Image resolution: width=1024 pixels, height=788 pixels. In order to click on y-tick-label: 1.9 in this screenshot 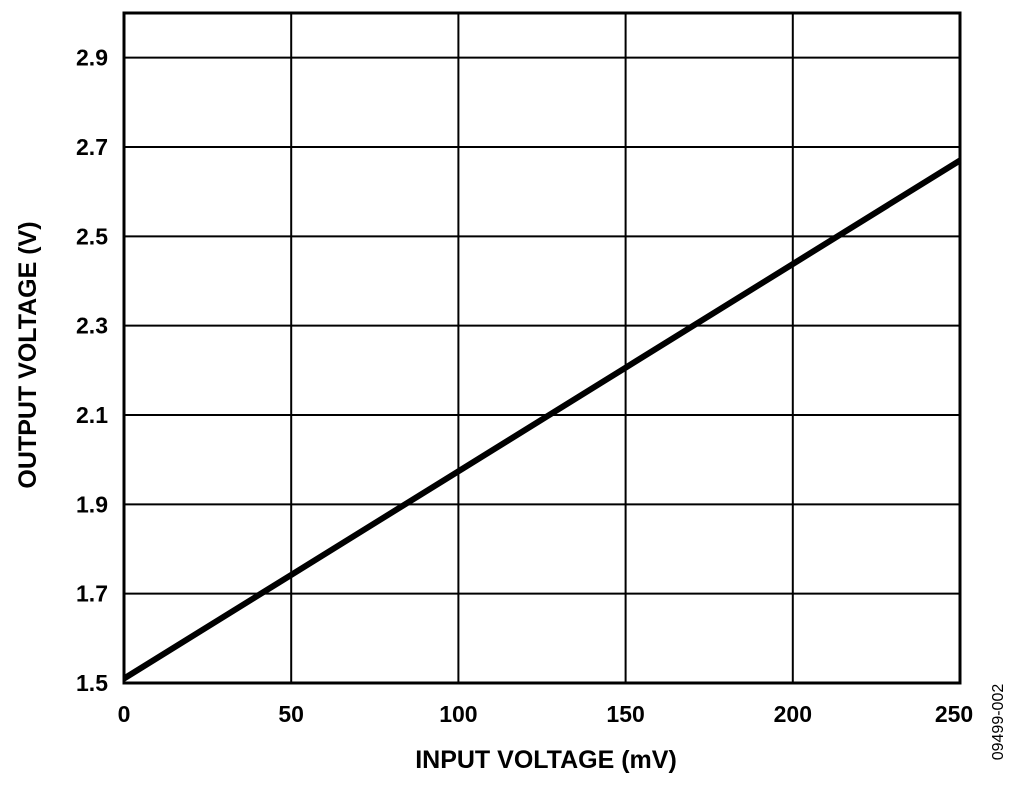, I will do `click(92, 504)`.